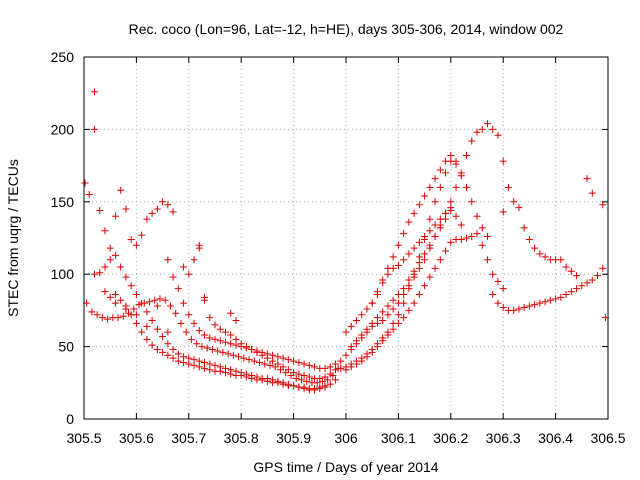 The image size is (640, 480). Describe the element at coordinates (94, 92) in the screenshot. I see `series-arc-peak-early` at that location.